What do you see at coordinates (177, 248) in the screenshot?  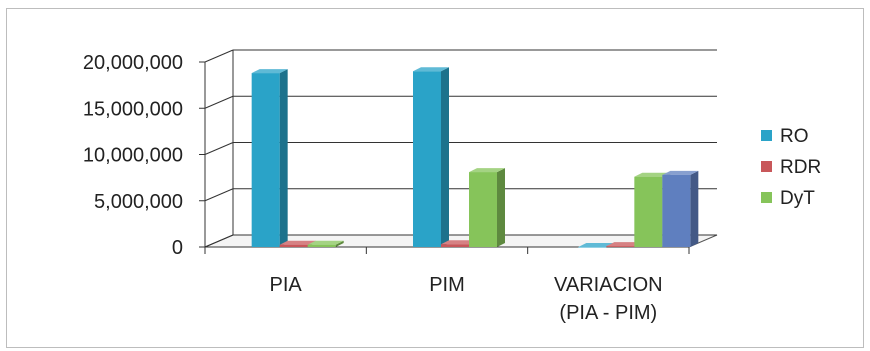 I see `y-tick-label: 0` at bounding box center [177, 248].